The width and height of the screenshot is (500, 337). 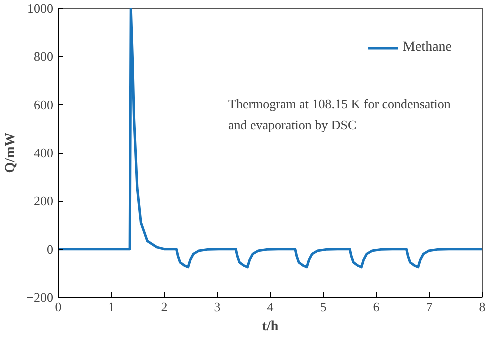 I want to click on y-tick-label: −200, so click(x=40, y=297).